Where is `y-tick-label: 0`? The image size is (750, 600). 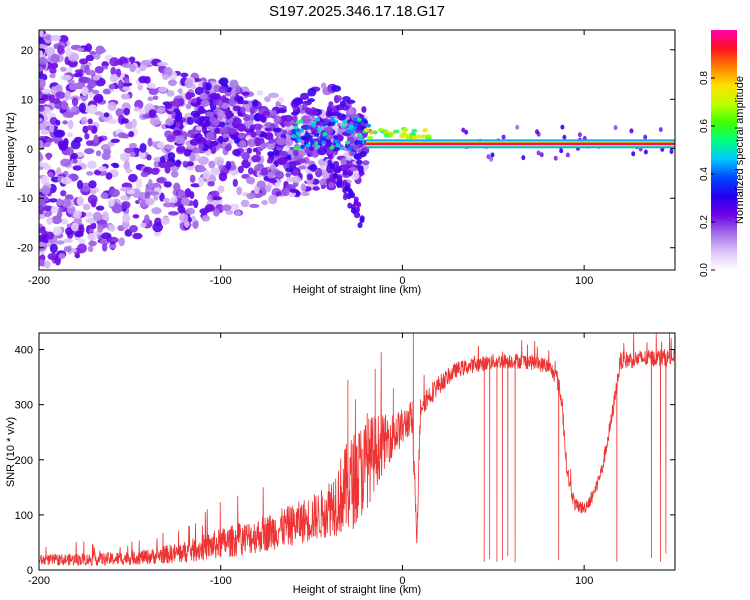
y-tick-label: 0 is located at coordinates (30, 571).